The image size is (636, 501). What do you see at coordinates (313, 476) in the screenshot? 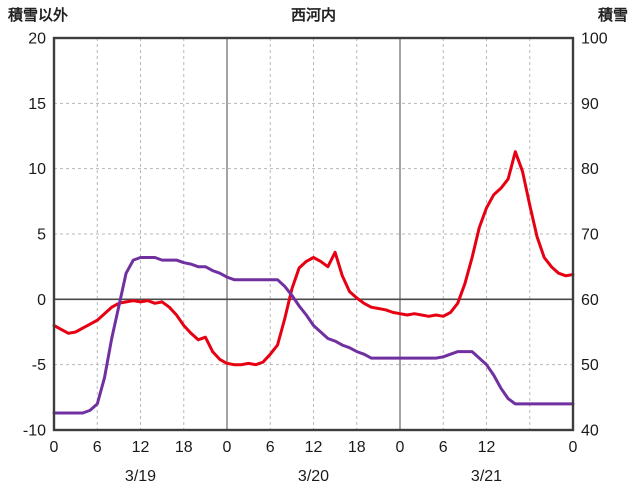
I see `date-label: 3/20` at bounding box center [313, 476].